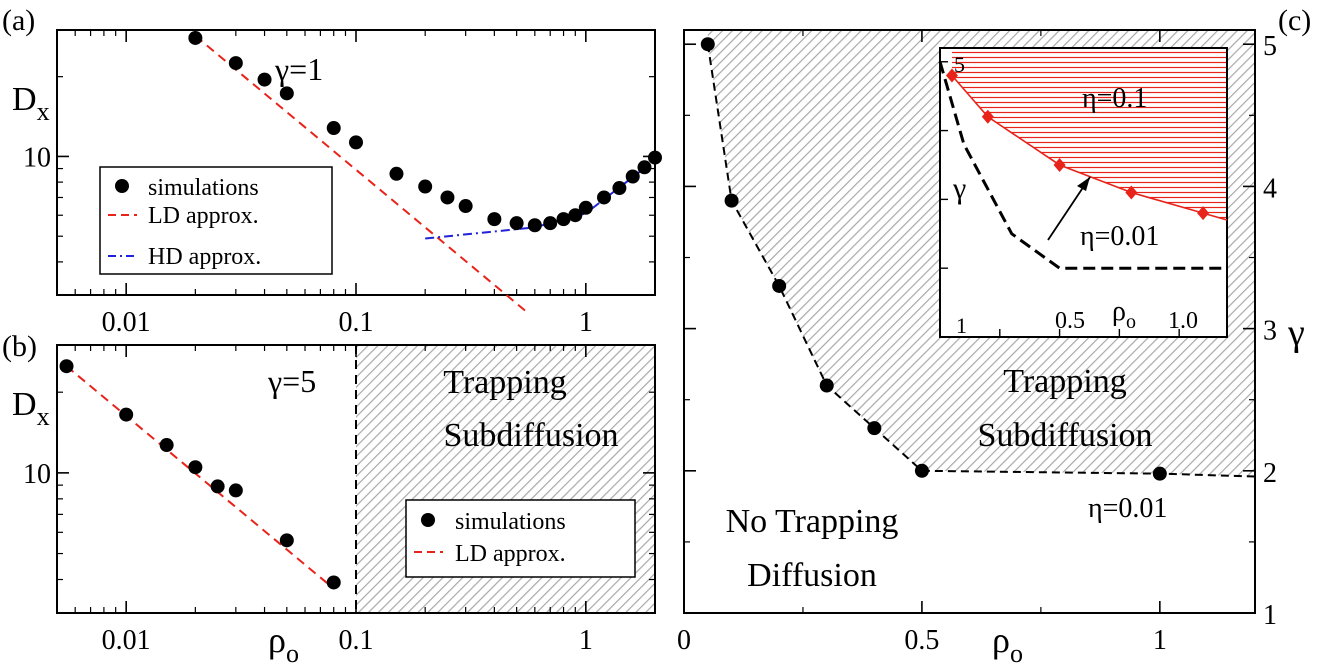 The width and height of the screenshot is (1328, 663). What do you see at coordinates (1270, 46) in the screenshot?
I see `panel-c-ytick-label: 5` at bounding box center [1270, 46].